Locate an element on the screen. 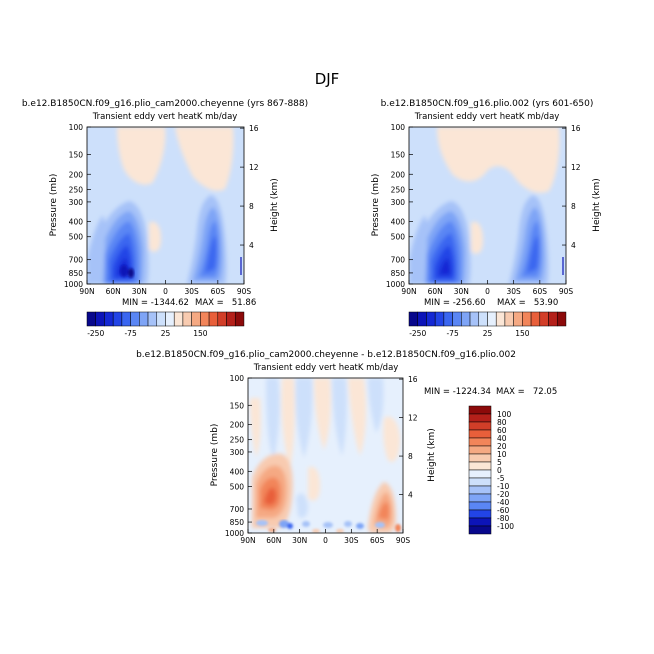  y-tick-label: 100 is located at coordinates (237, 378).